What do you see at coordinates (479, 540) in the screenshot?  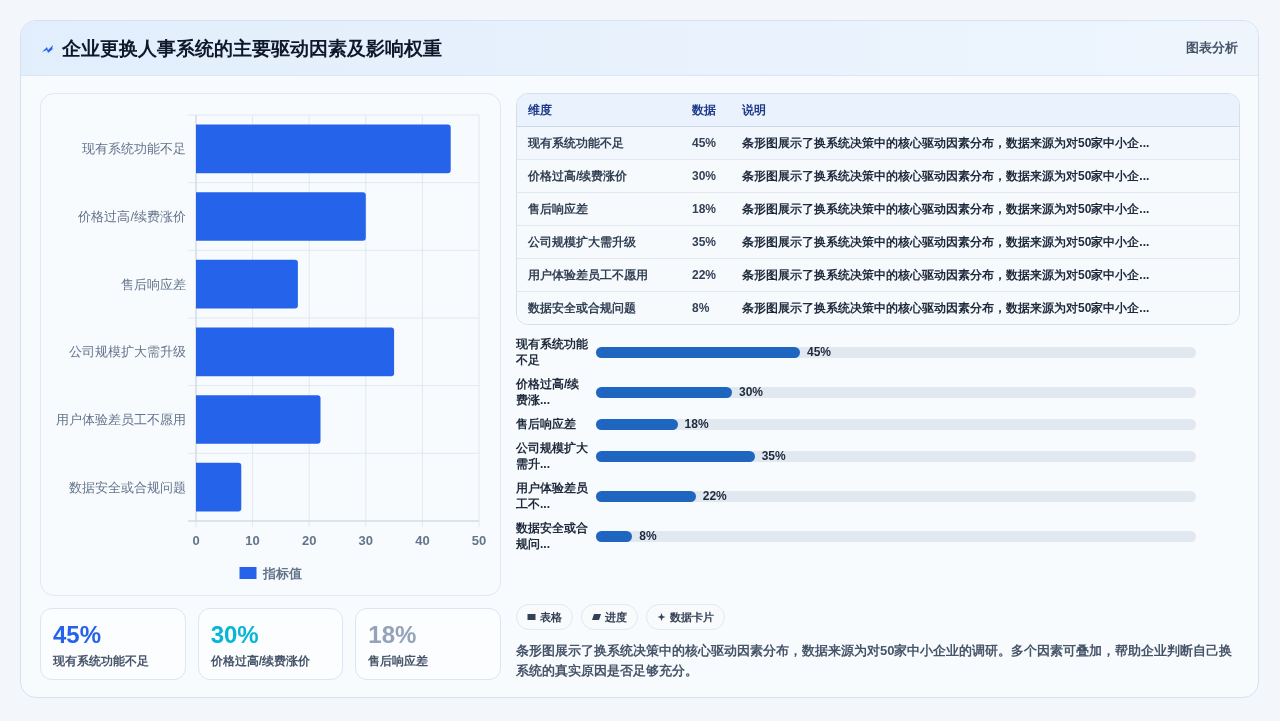 I see `x-tick-label: 50` at bounding box center [479, 540].